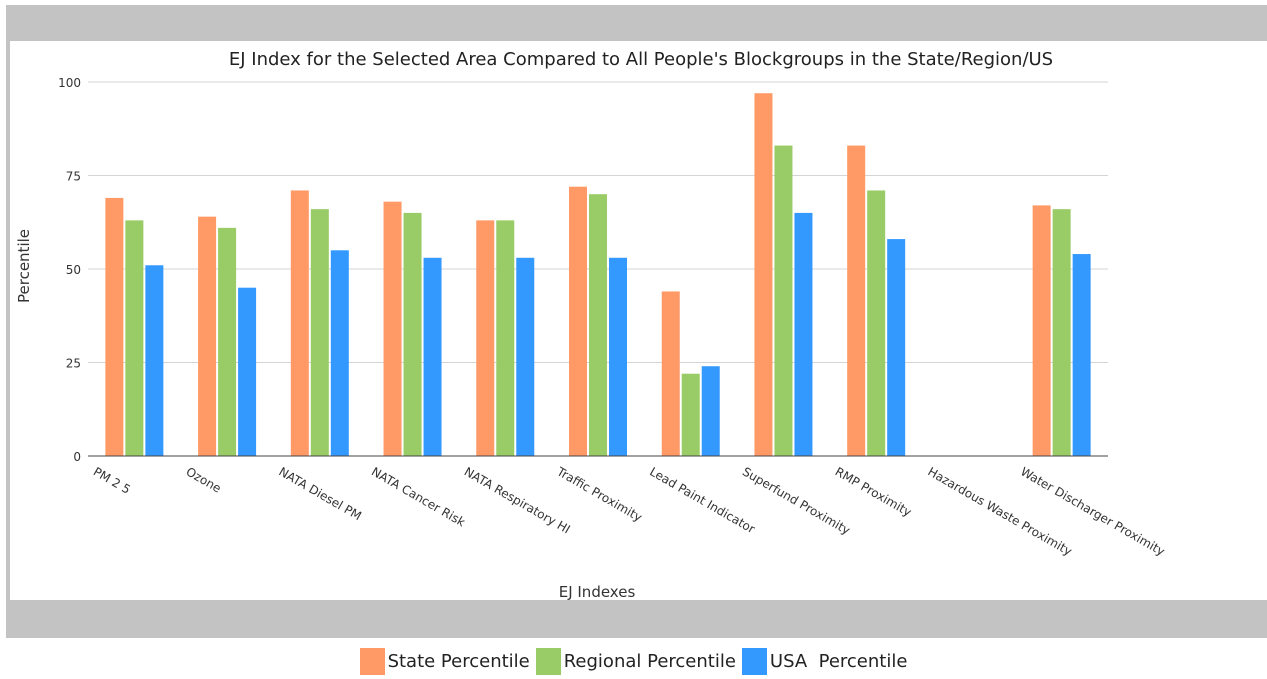  What do you see at coordinates (77, 457) in the screenshot?
I see `y-tick-label: 0` at bounding box center [77, 457].